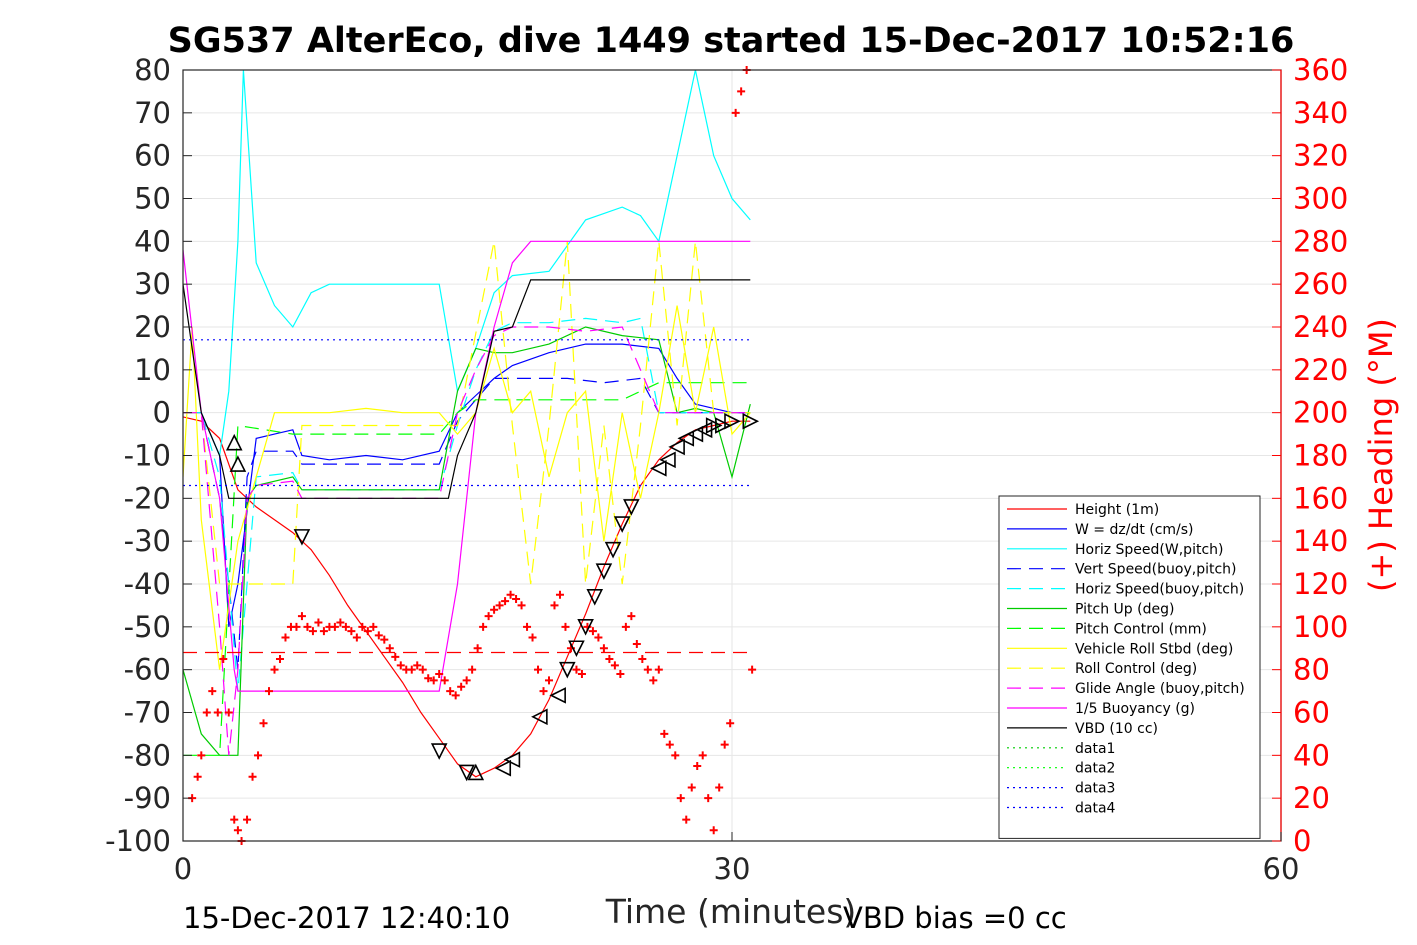 Image resolution: width=1417 pixels, height=945 pixels. I want to click on y-tick-label: -10, so click(147, 456).